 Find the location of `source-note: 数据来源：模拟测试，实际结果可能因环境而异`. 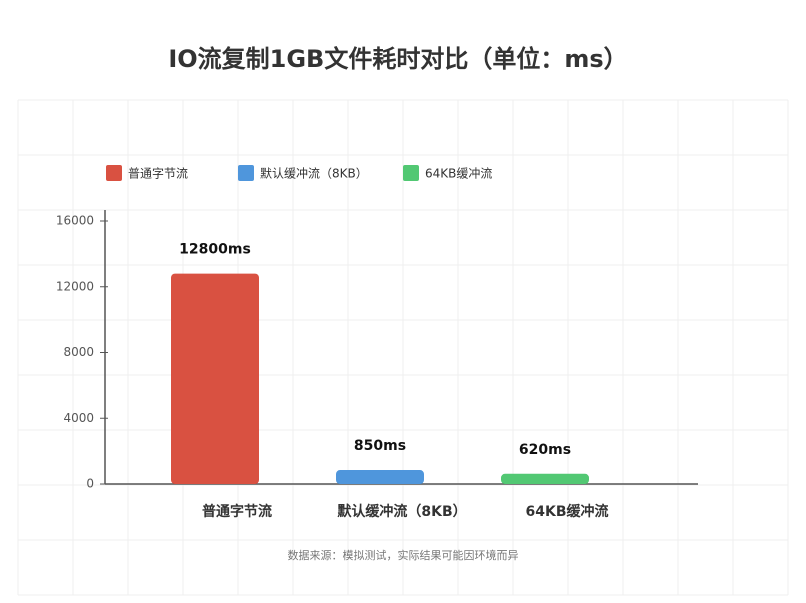

source-note: 数据来源：模拟测试，实际结果可能因环境而异 is located at coordinates (403, 555).